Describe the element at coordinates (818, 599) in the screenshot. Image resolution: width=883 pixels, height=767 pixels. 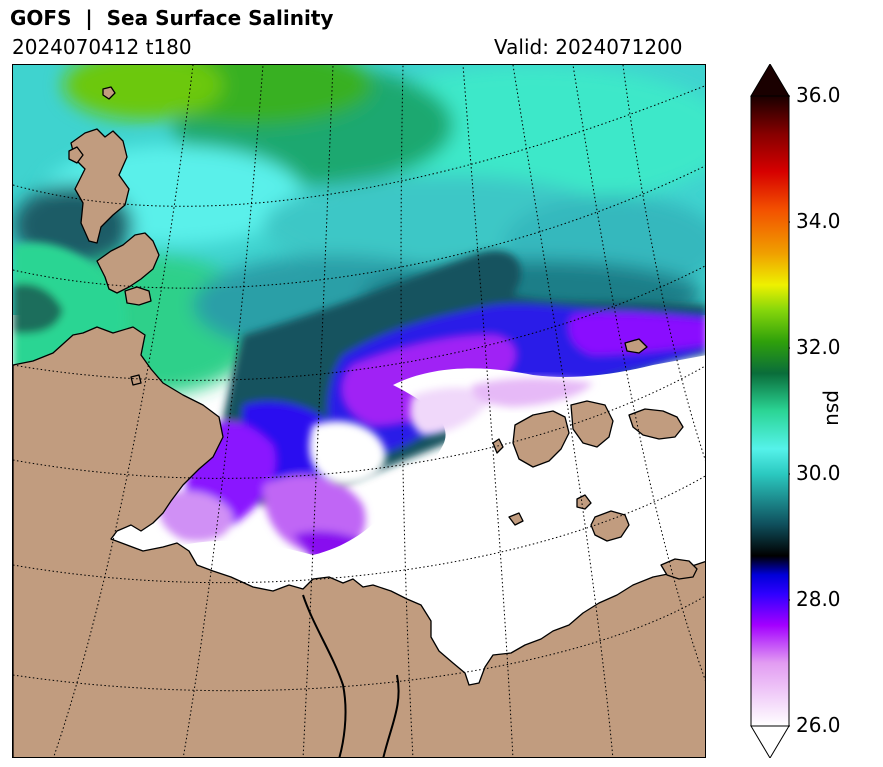
I see `colorbar-tick-label: 28.0` at that location.